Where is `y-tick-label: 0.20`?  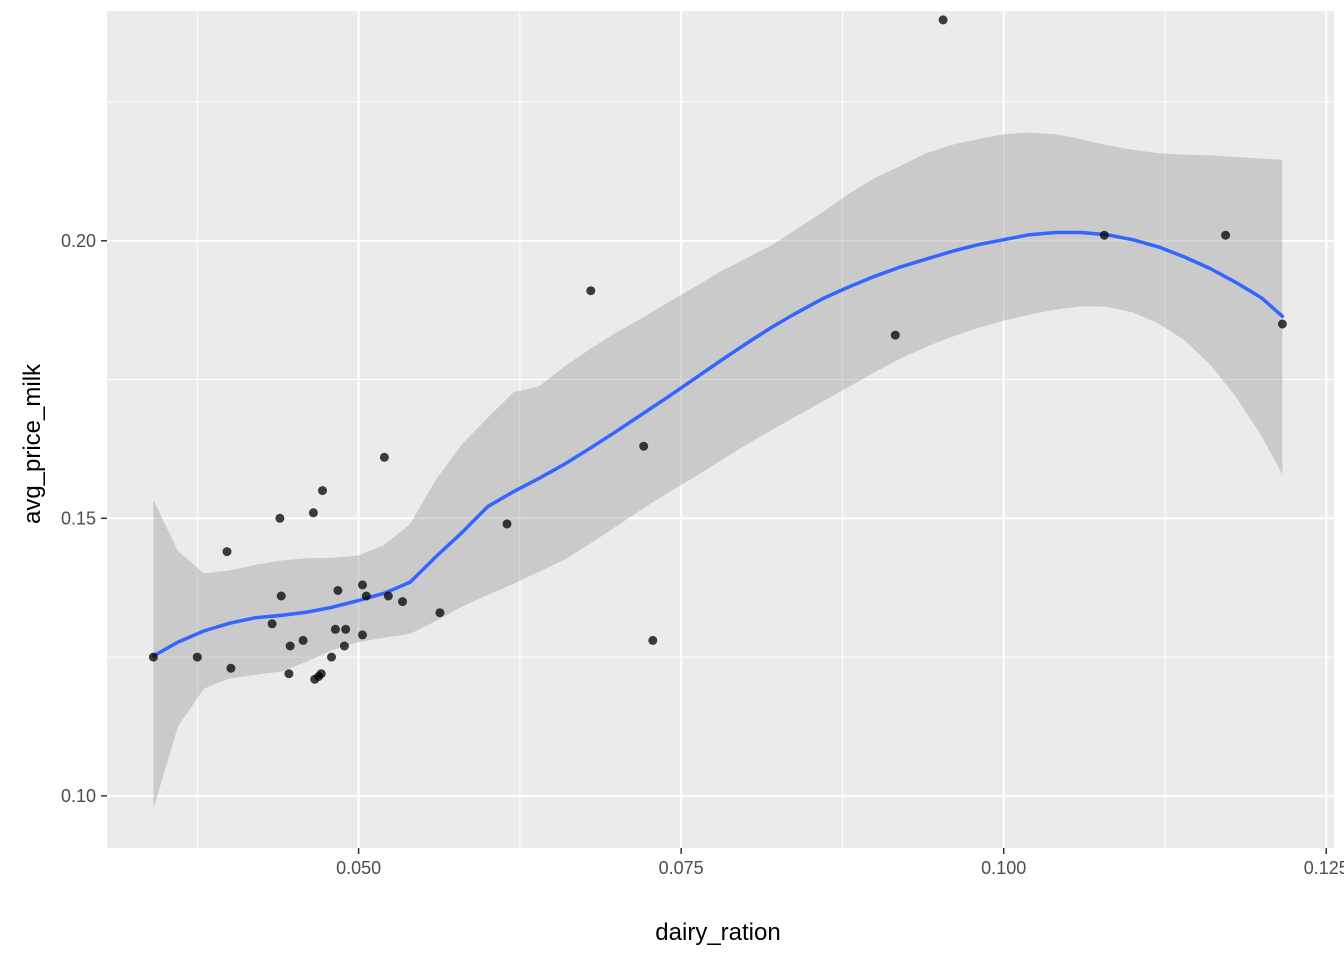 y-tick-label: 0.20 is located at coordinates (78, 241).